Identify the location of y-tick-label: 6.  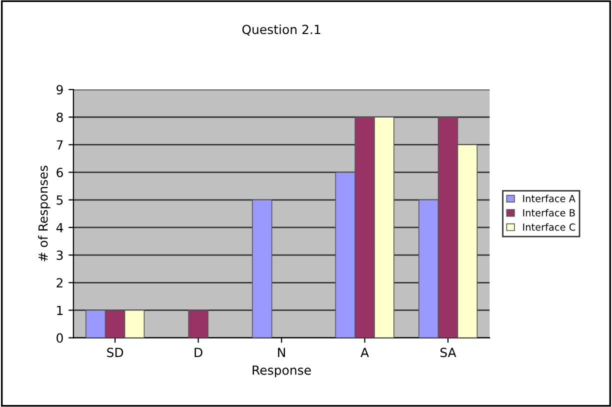
(59, 173).